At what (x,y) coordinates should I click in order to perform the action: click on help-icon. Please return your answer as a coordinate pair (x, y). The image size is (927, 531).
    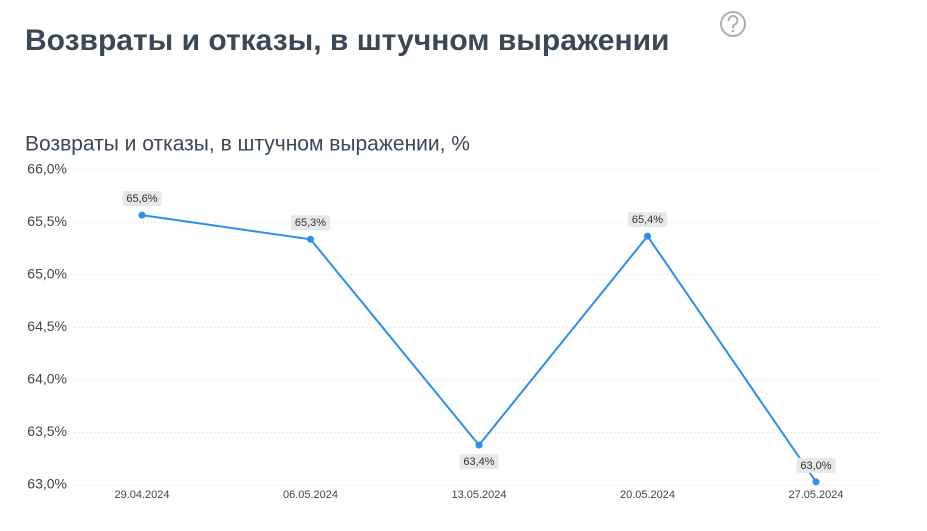
    Looking at the image, I should click on (733, 24).